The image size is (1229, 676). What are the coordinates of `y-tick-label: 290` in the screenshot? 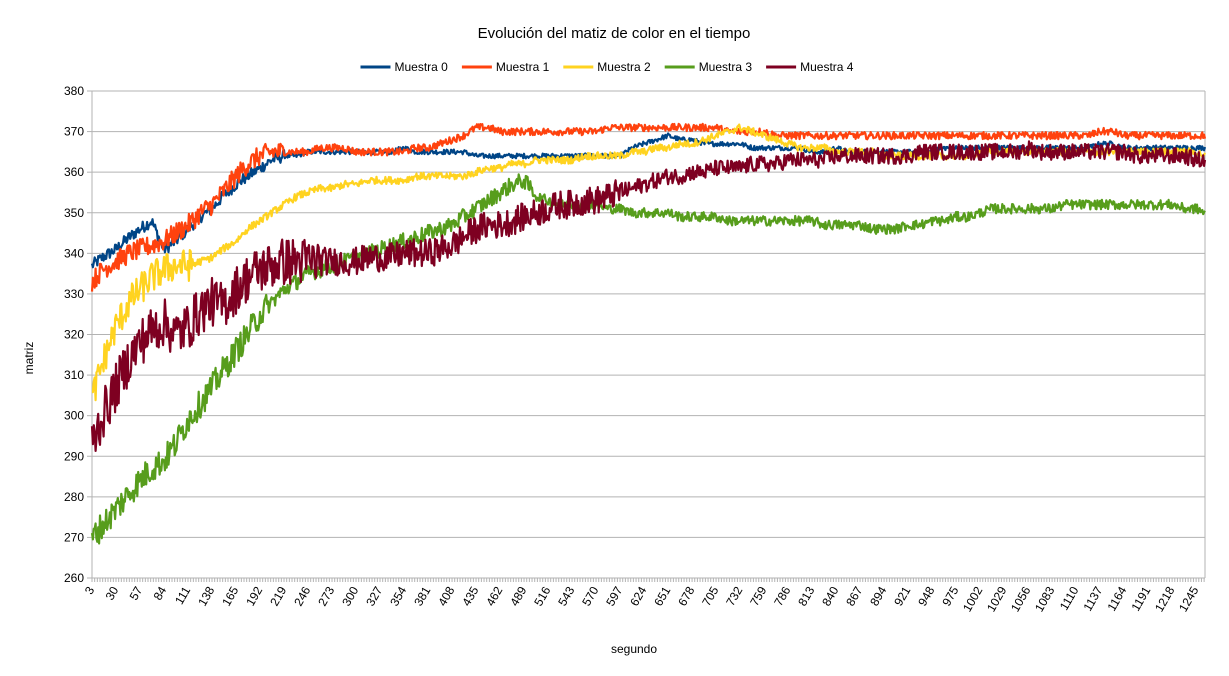 It's located at (74, 456).